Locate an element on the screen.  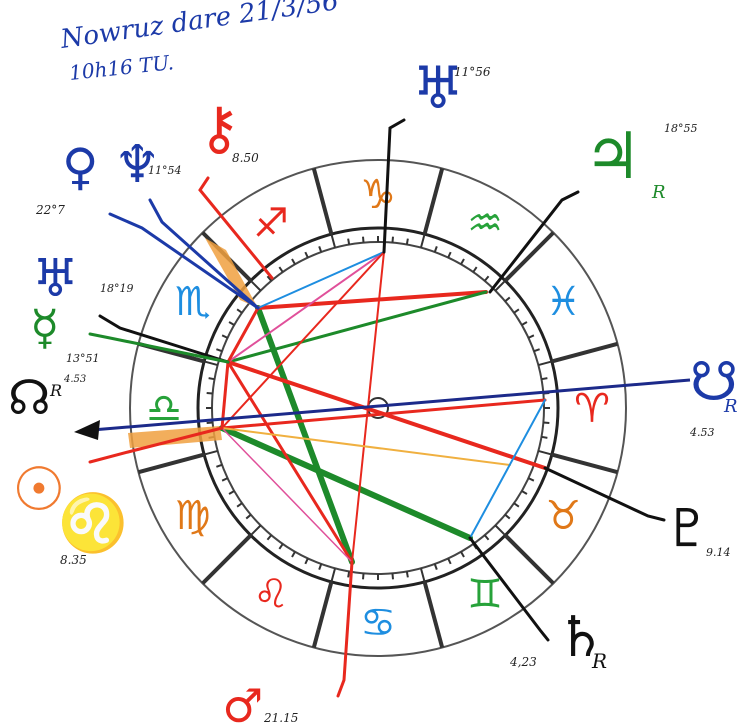
scorpio-icon: ♏ is located at coordinates (193, 302).